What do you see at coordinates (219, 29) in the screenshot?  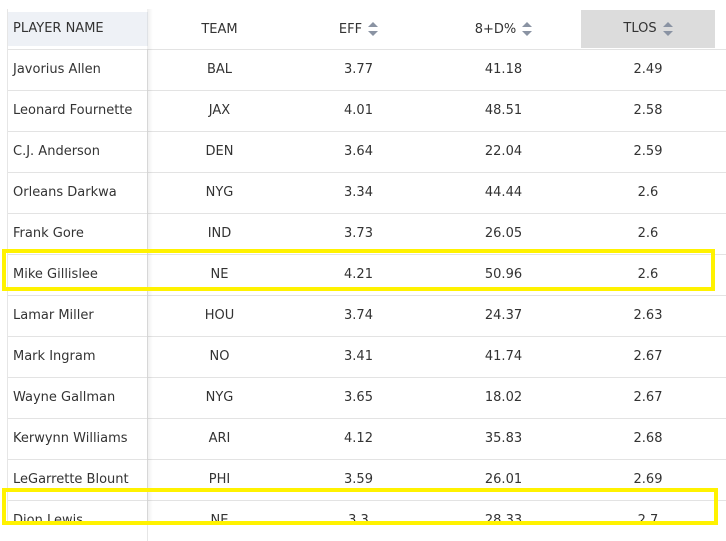 I see `header-team: TEAM` at bounding box center [219, 29].